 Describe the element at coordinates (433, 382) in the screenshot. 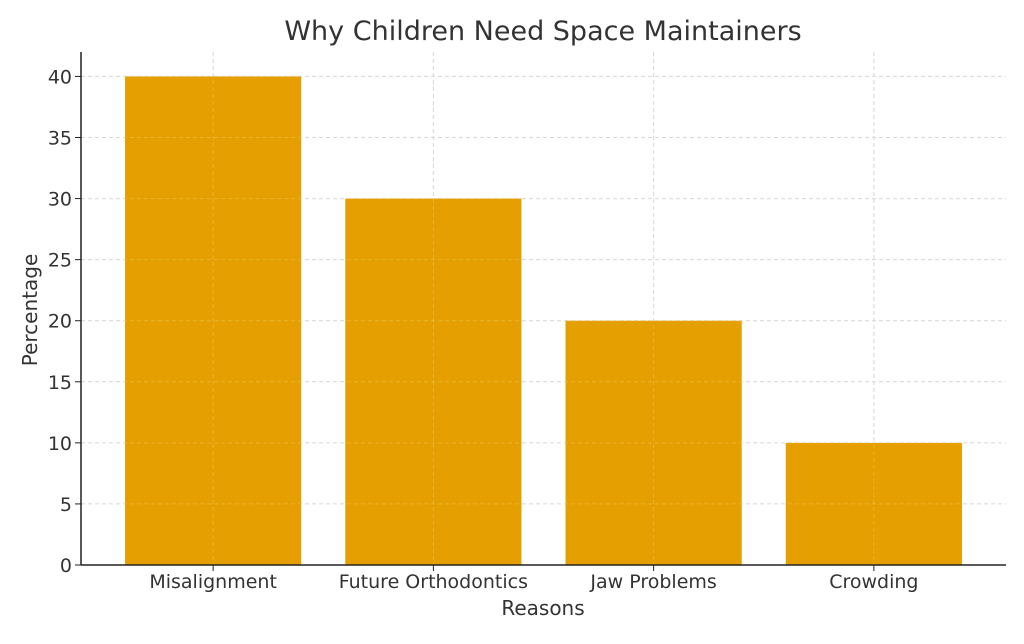

I see `bar-future-orthodontics` at that location.